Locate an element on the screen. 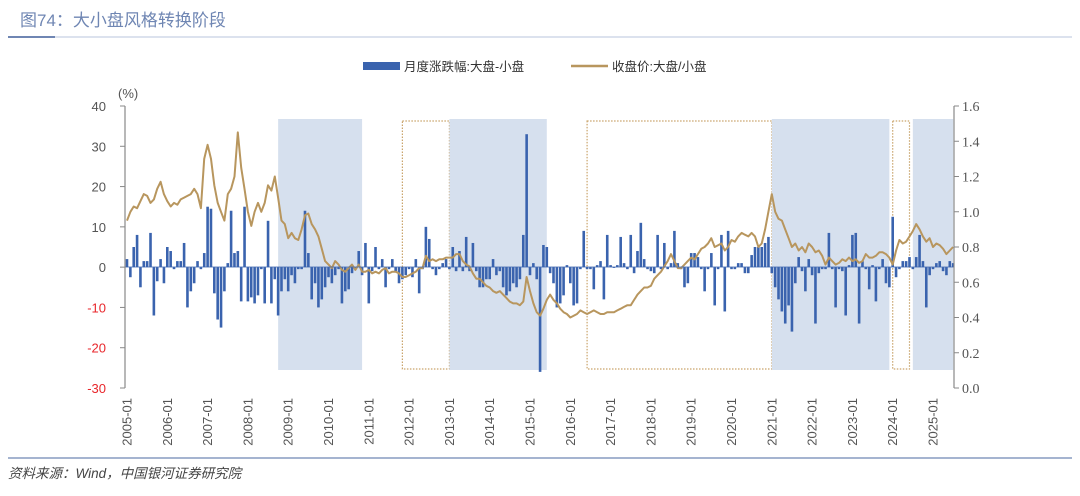  dotted-region is located at coordinates (679, 245).